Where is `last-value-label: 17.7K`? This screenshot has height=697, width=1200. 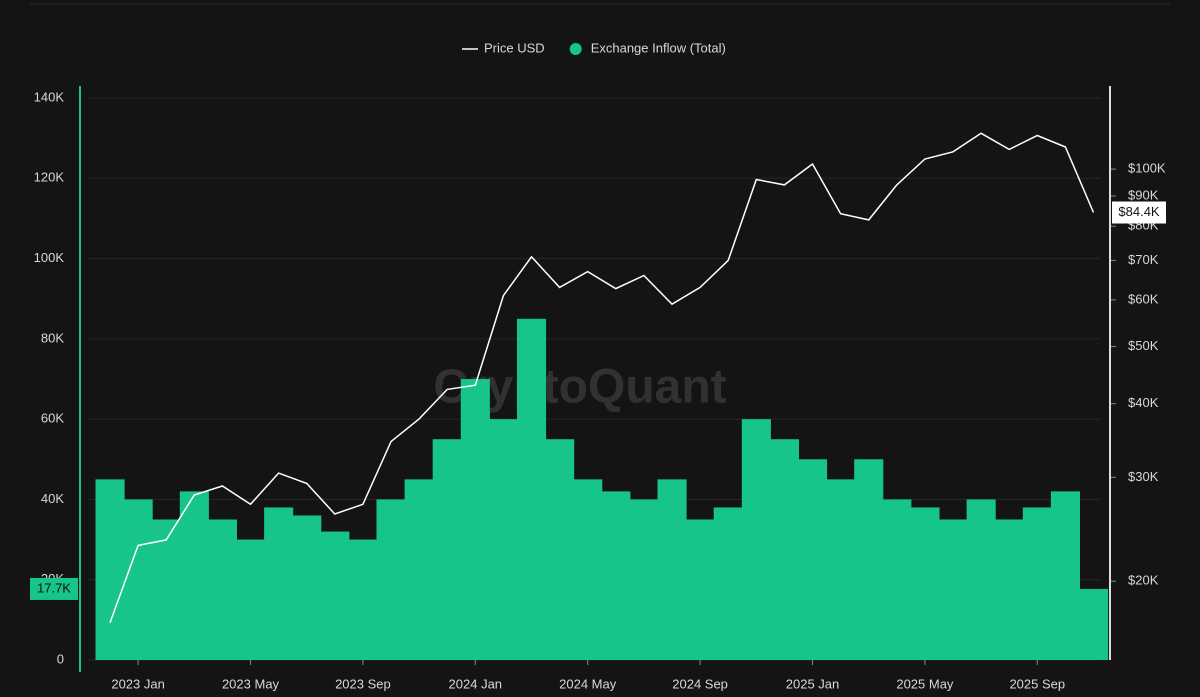 last-value-label: 17.7K is located at coordinates (54, 587).